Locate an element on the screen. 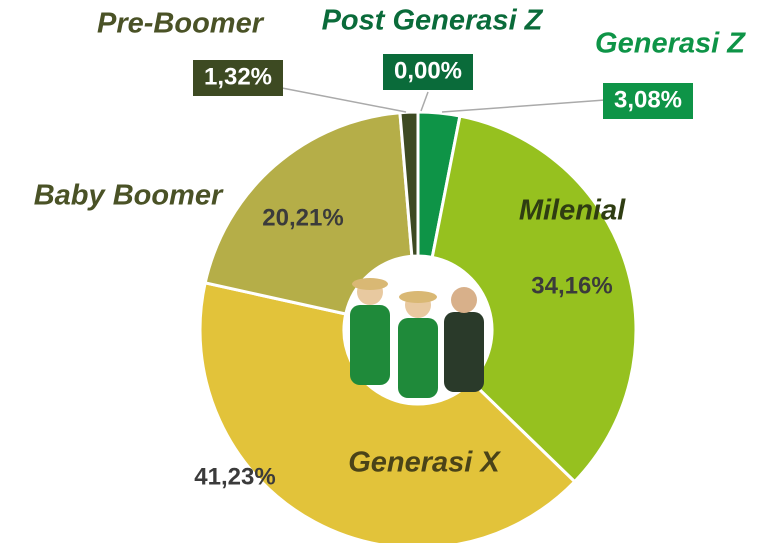  value-label: 41,23% is located at coordinates (234, 476).